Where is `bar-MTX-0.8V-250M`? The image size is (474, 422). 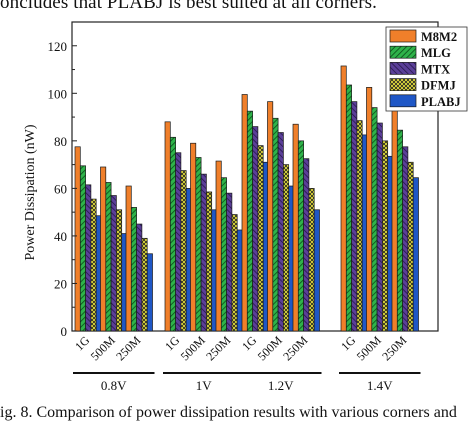 bar-MTX-0.8V-250M is located at coordinates (139, 277).